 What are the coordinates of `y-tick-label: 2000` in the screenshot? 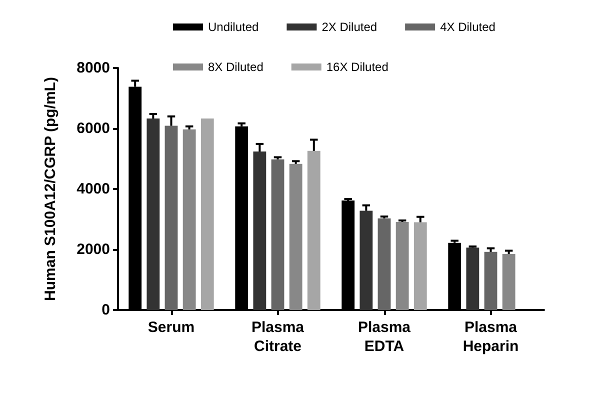 It's located at (93, 249).